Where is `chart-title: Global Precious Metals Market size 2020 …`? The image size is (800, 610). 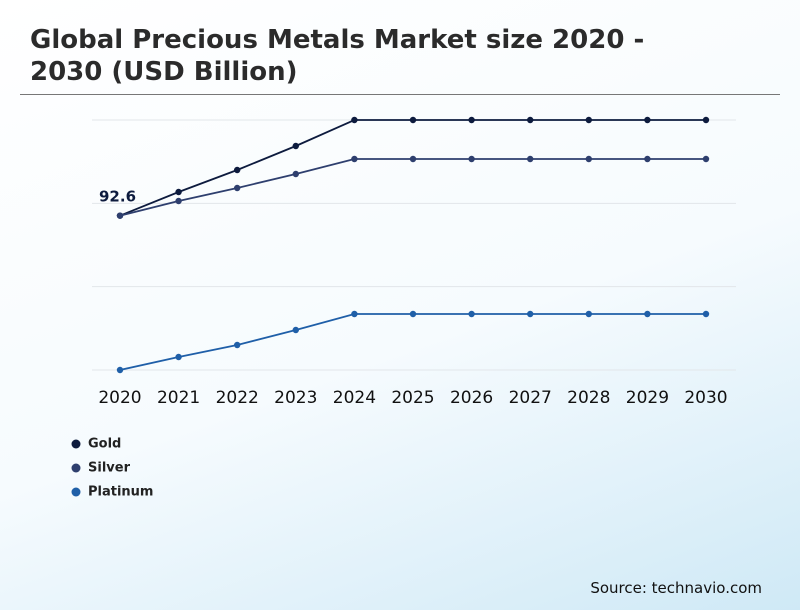 chart-title: Global Precious Metals Market size 2020 … is located at coordinates (337, 56).